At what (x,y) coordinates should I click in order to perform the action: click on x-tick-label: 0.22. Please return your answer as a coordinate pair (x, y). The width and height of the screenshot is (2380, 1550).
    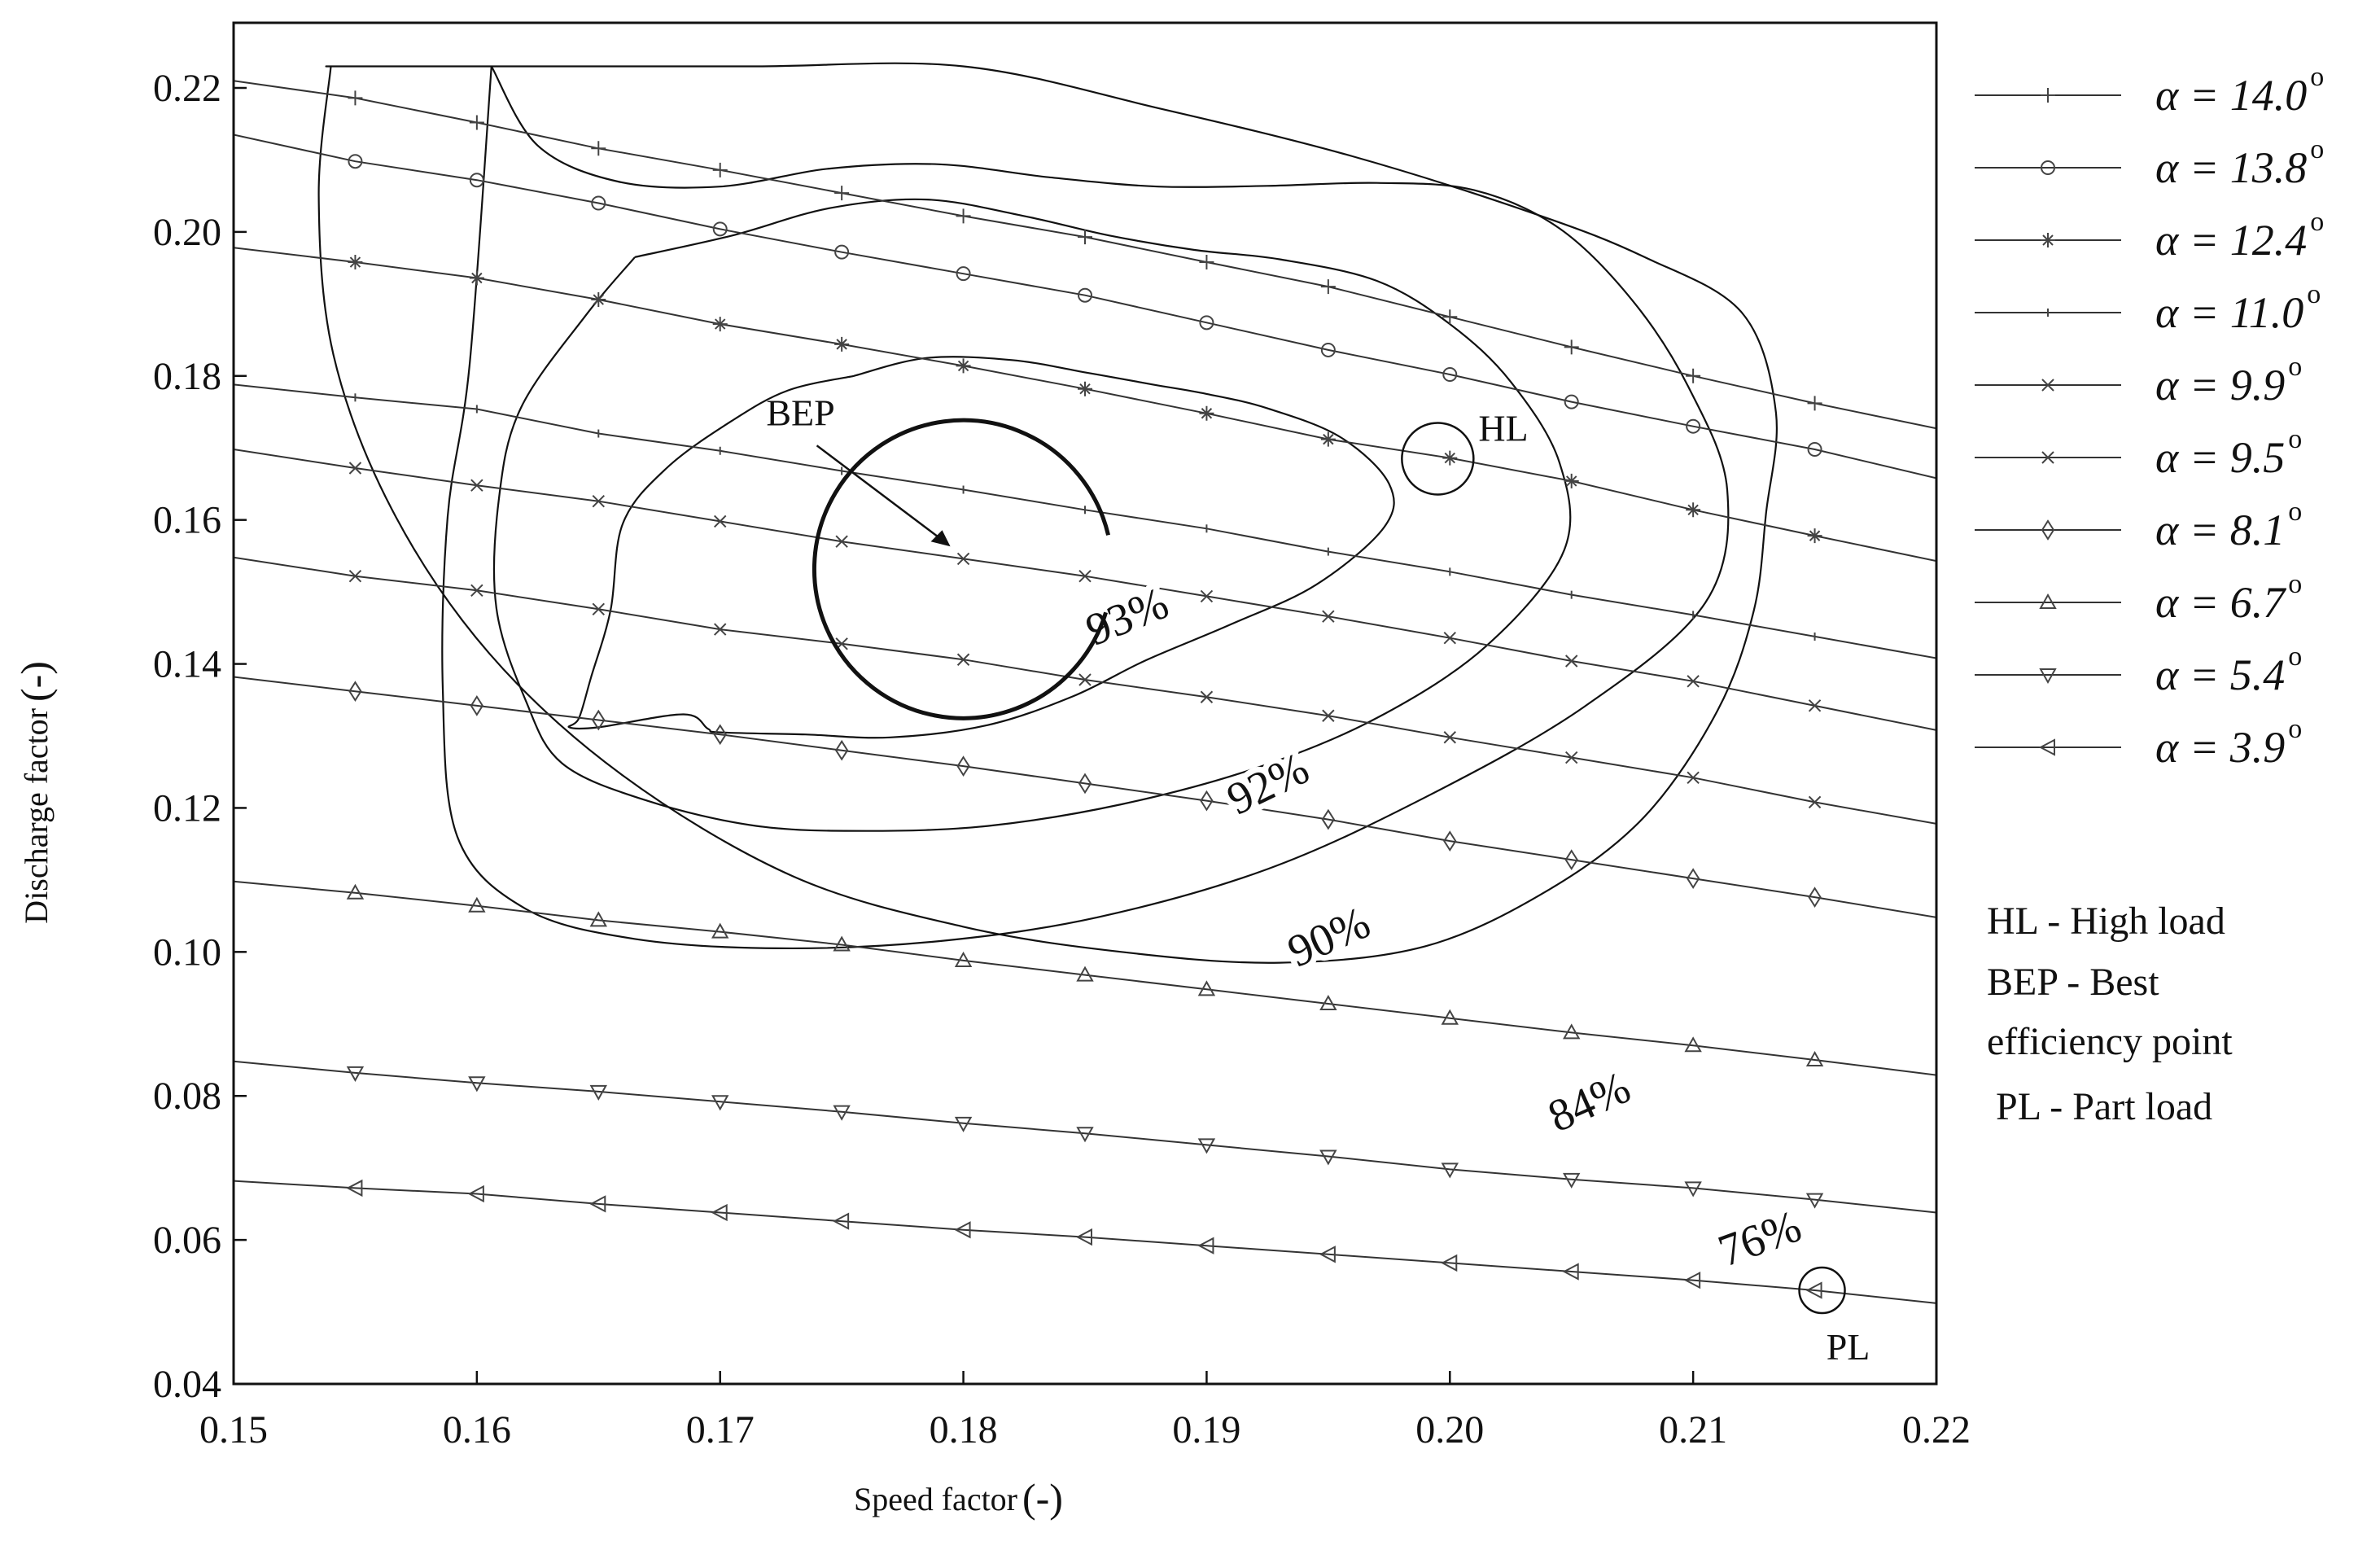
    Looking at the image, I should click on (1936, 1429).